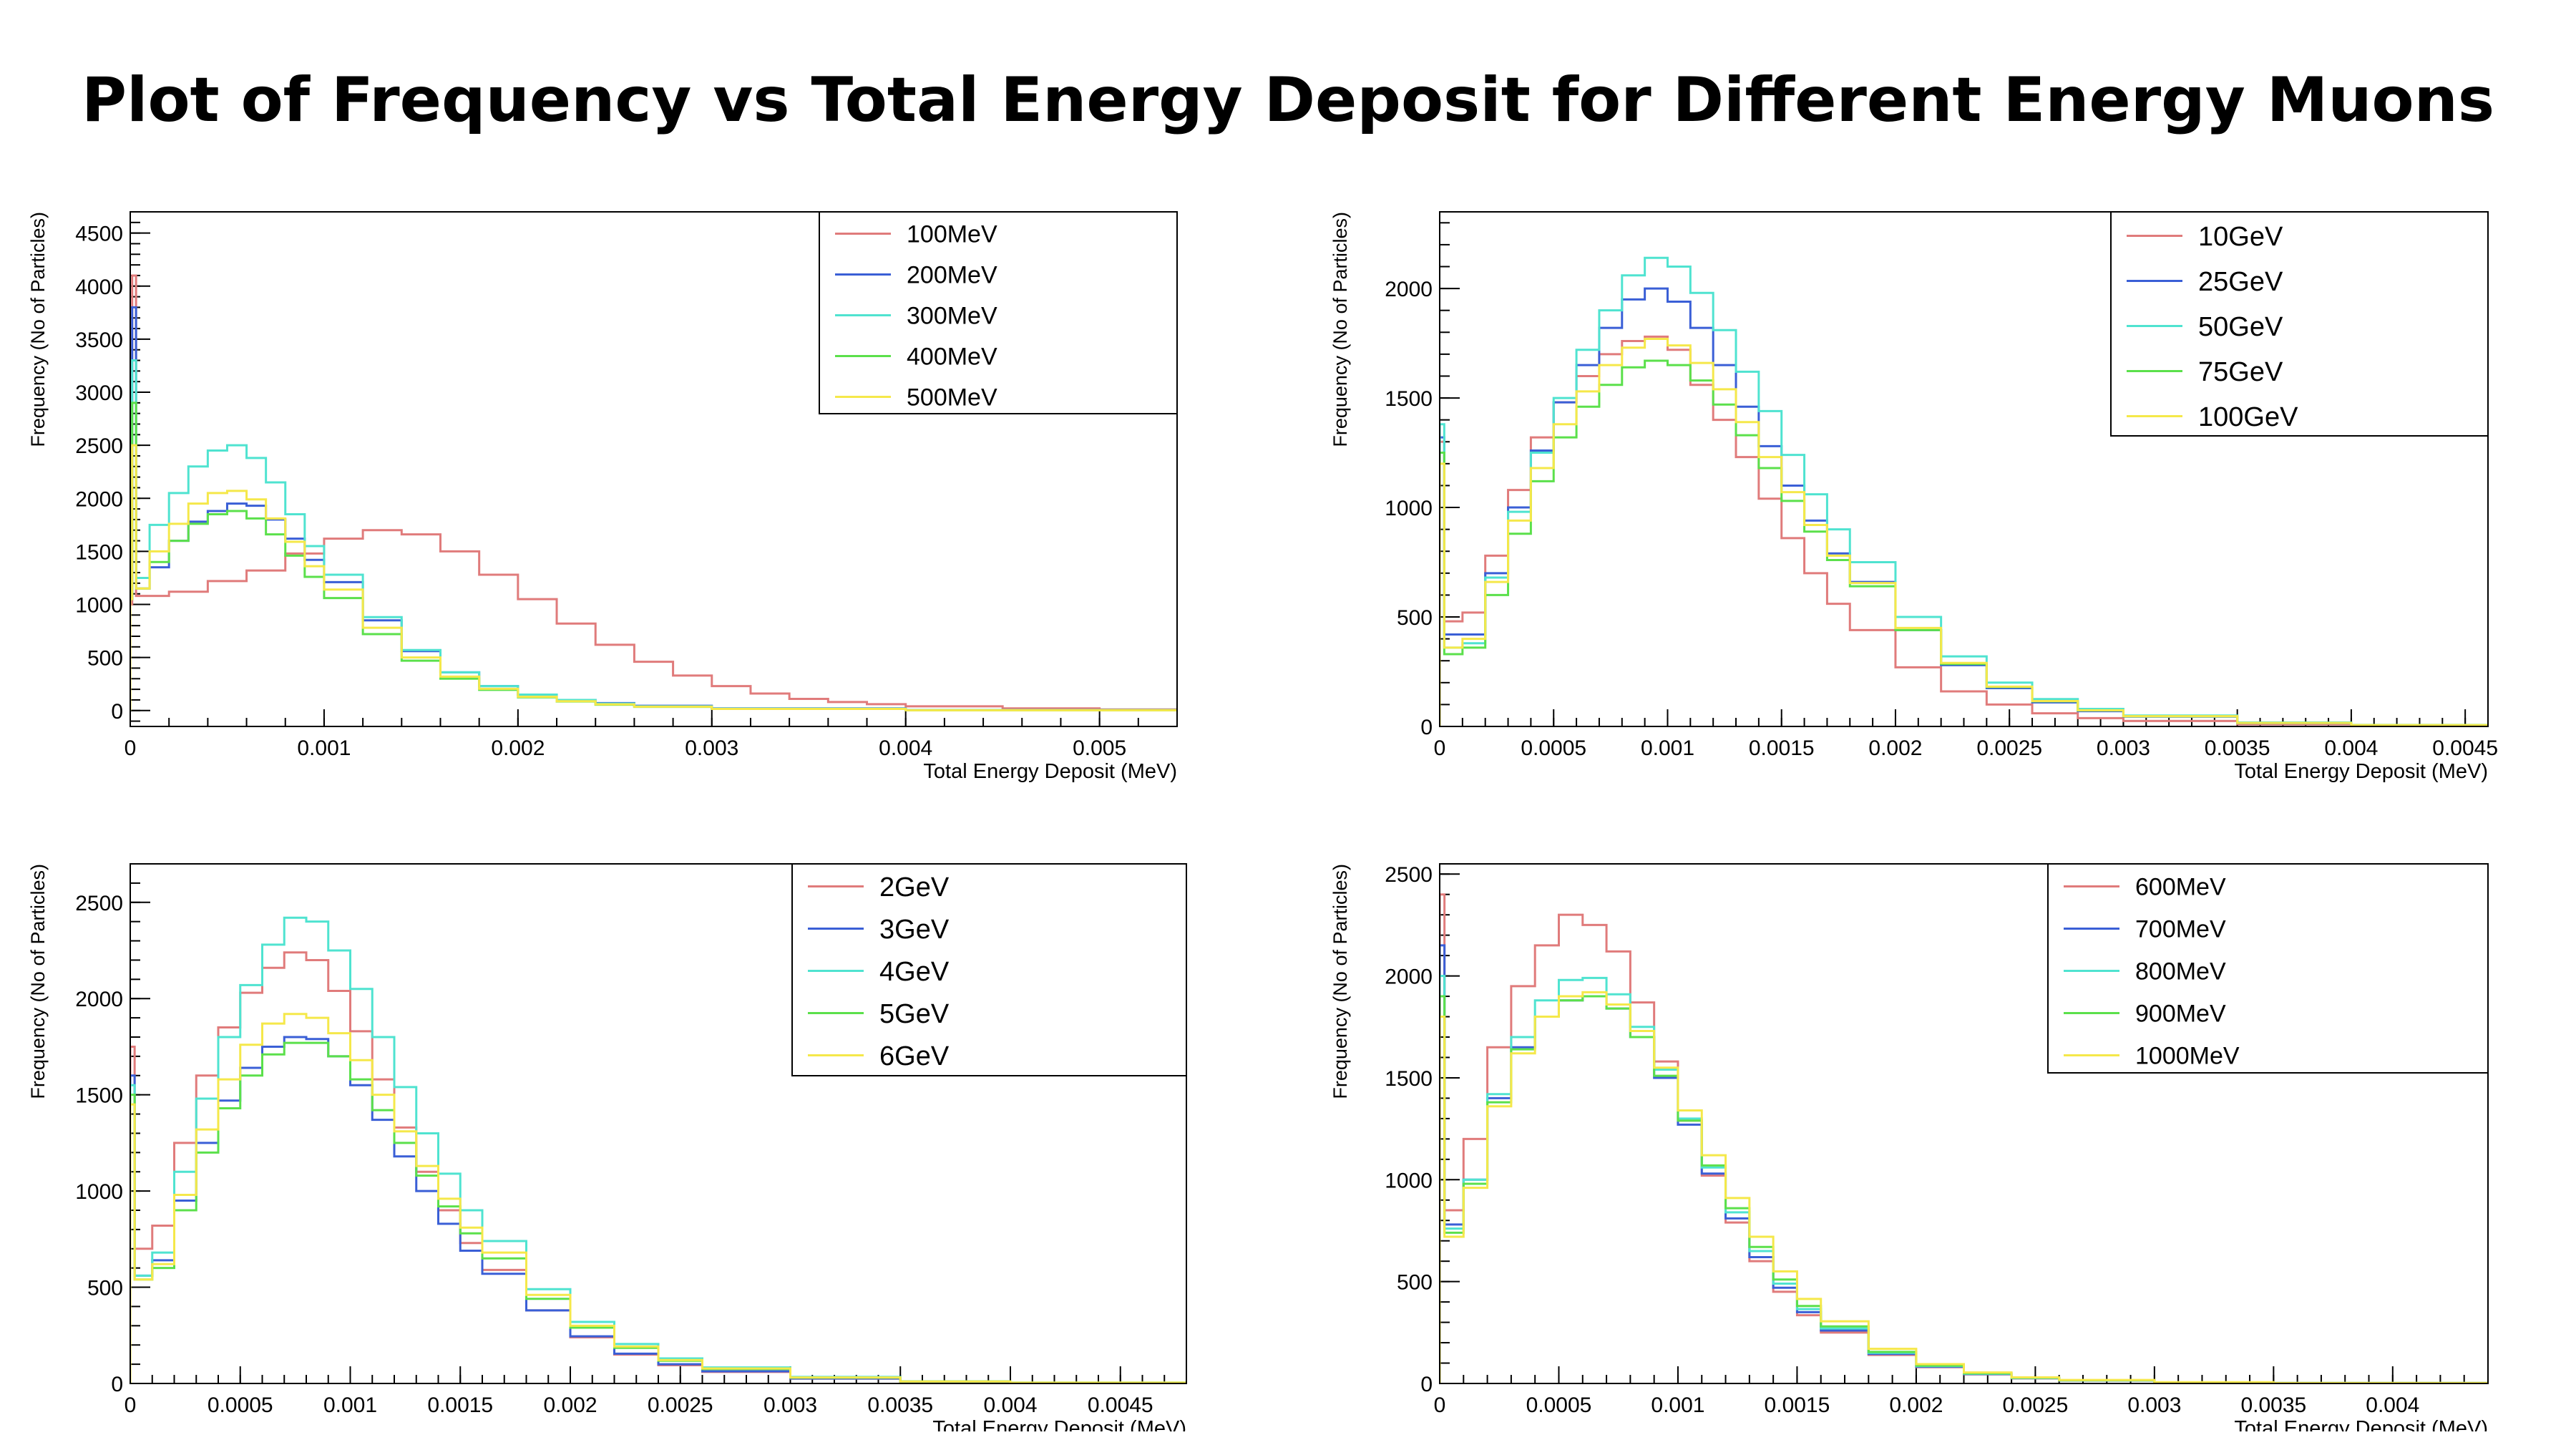 The height and width of the screenshot is (1435, 2576). Describe the element at coordinates (99, 393) in the screenshot. I see `y-tick-label: 3000` at that location.